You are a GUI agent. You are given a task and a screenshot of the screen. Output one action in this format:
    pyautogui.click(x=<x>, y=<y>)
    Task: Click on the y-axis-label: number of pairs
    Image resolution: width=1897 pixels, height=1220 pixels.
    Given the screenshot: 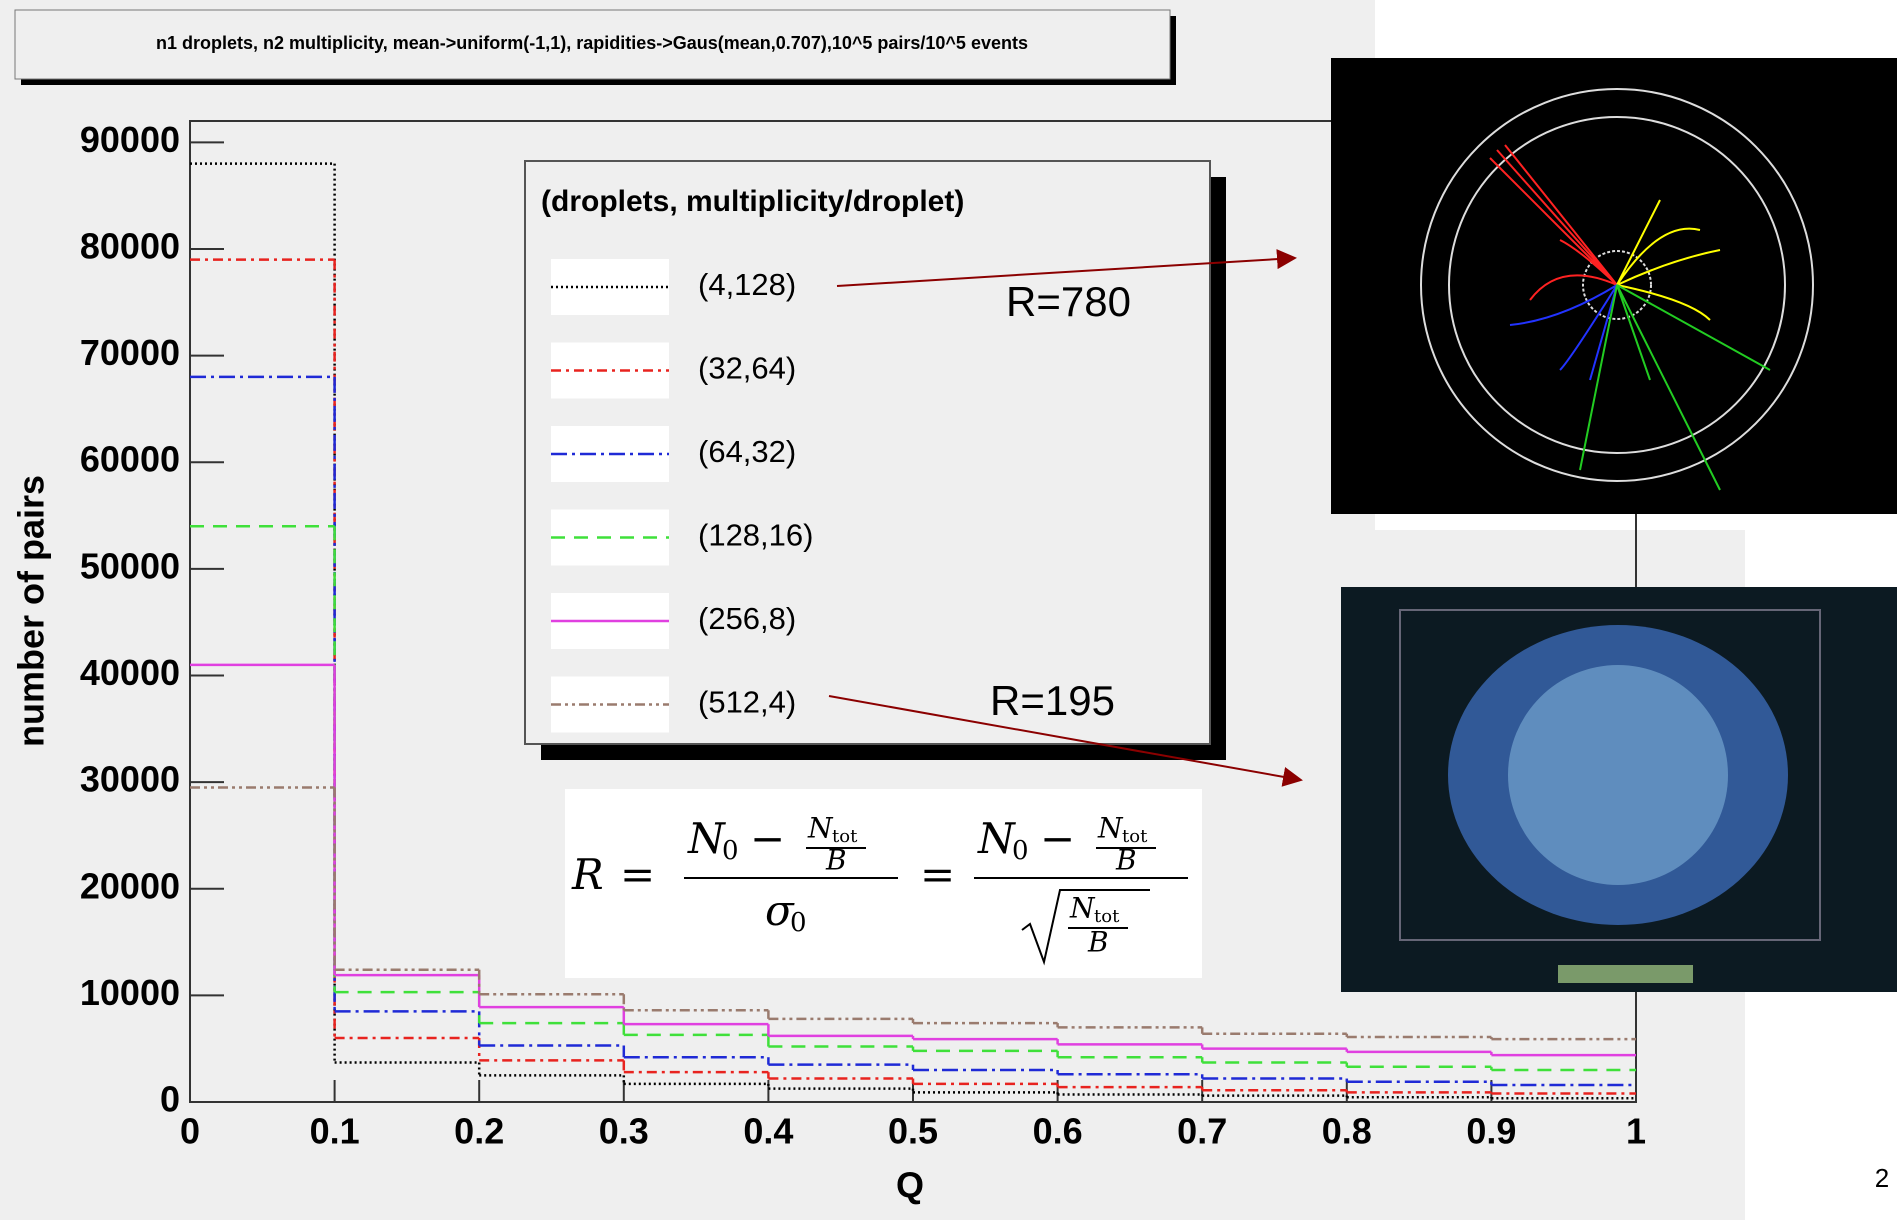 What is the action you would take?
    pyautogui.click(x=31, y=611)
    